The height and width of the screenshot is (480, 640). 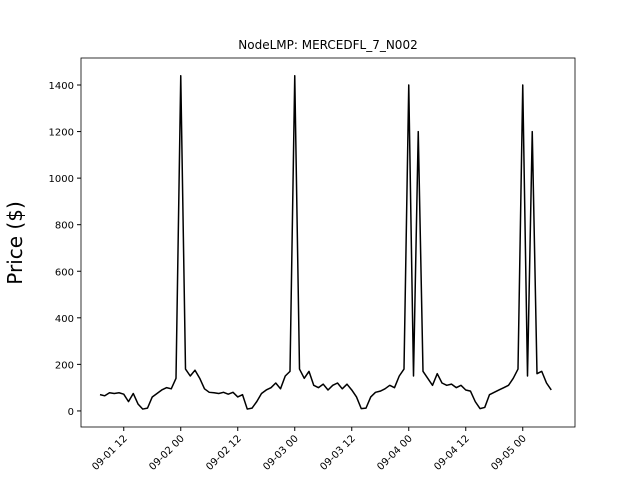 What do you see at coordinates (509, 453) in the screenshot?
I see `x-tick-label: 09-05 00` at bounding box center [509, 453].